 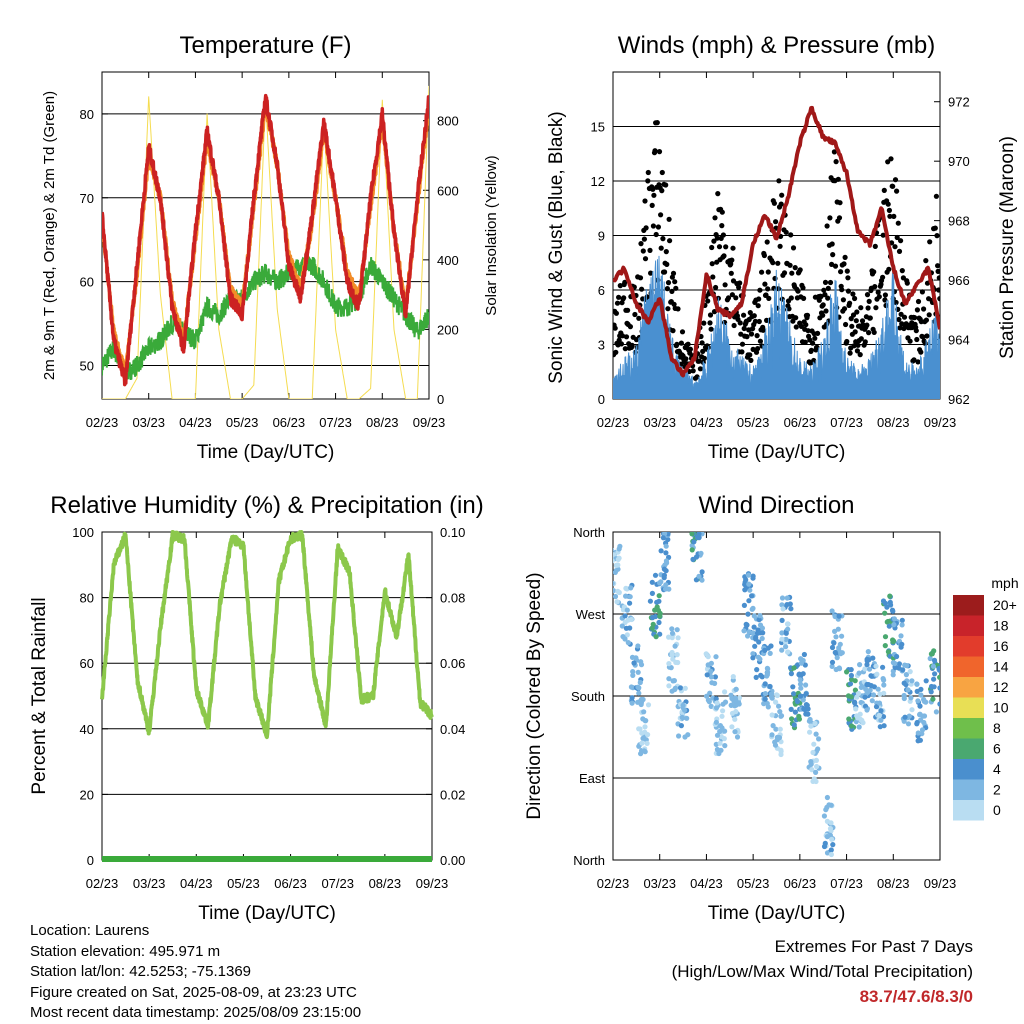 I want to click on direction-title: Wind Direction, so click(x=776, y=505).